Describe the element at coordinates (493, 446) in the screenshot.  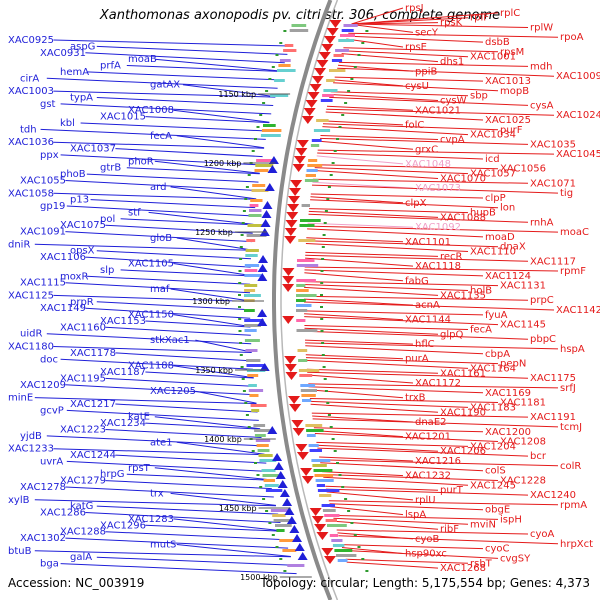
I see `gene-label: XAC1204` at that location.